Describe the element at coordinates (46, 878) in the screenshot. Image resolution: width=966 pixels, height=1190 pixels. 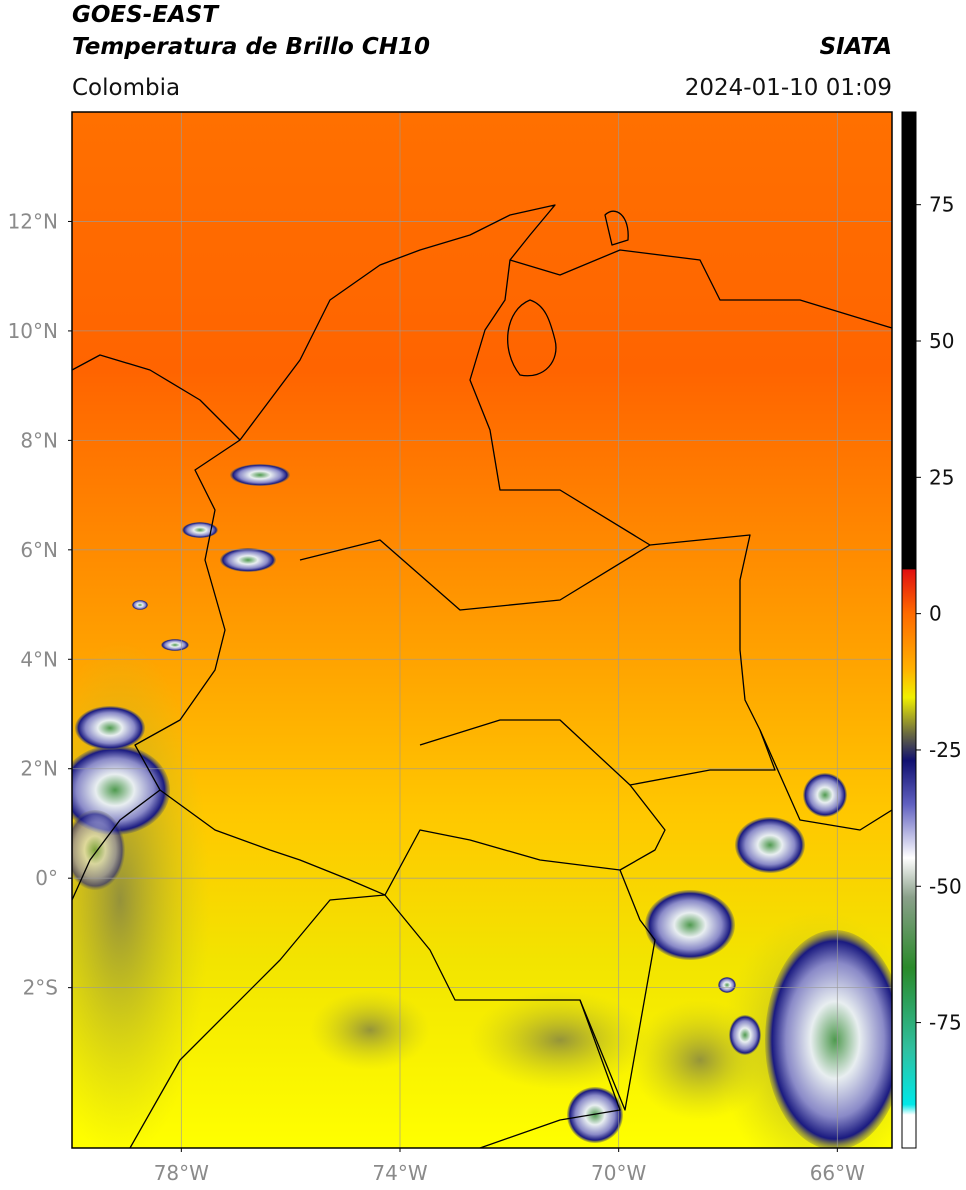
I see `y-tick-label: 0°` at that location.